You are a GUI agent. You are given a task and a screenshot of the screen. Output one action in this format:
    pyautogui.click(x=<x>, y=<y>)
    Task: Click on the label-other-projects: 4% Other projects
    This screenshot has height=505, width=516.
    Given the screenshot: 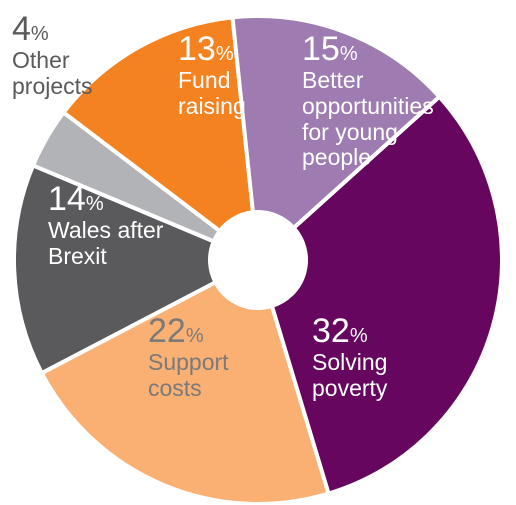 What is the action you would take?
    pyautogui.click(x=52, y=55)
    